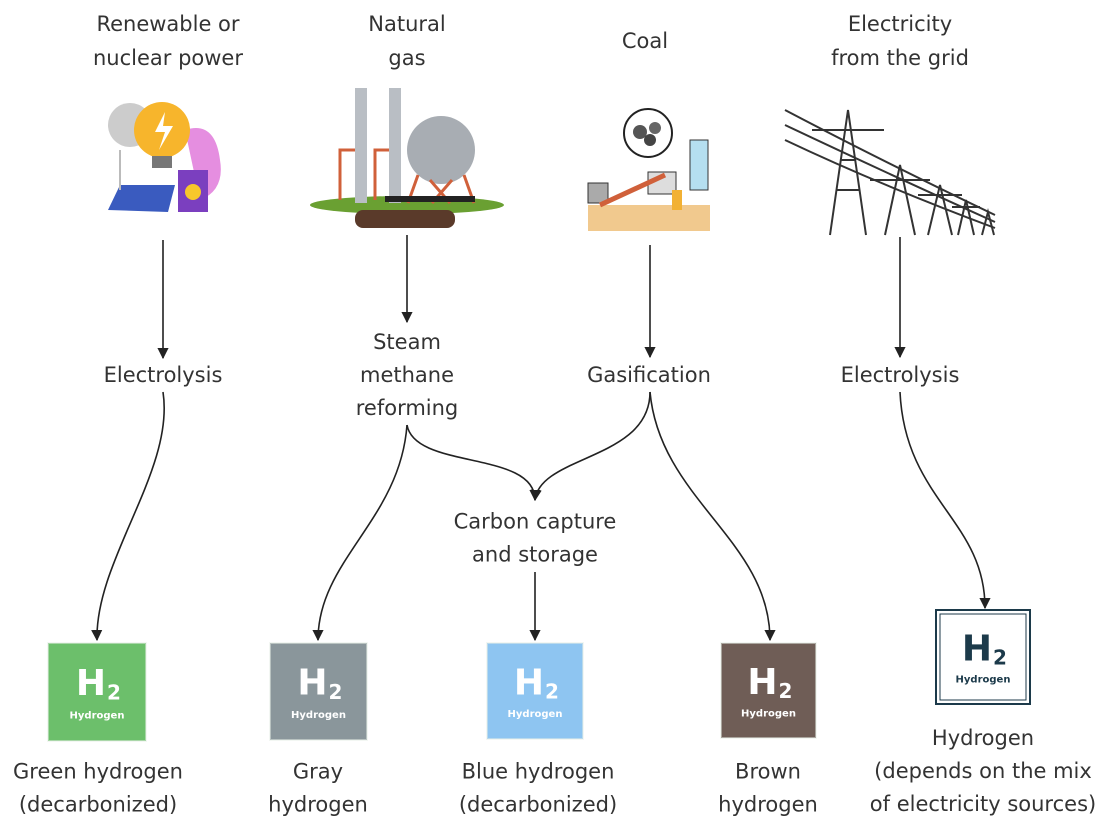 The width and height of the screenshot is (1099, 816). I want to click on source-label: Natural, so click(406, 24).